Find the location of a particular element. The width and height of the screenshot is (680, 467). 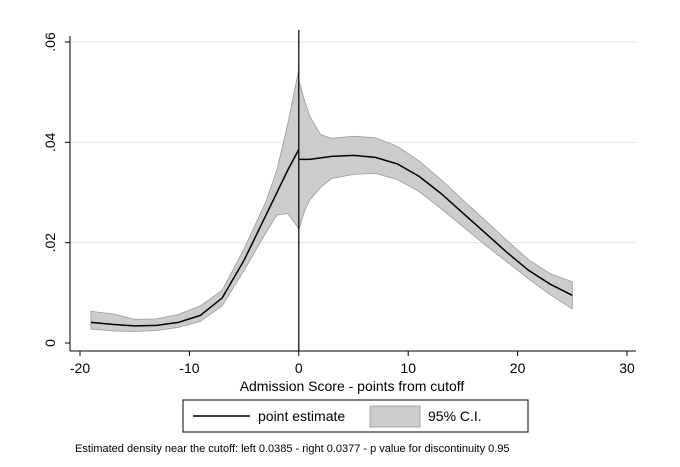

legend: point estimate 95% C.I. is located at coordinates (355, 416).